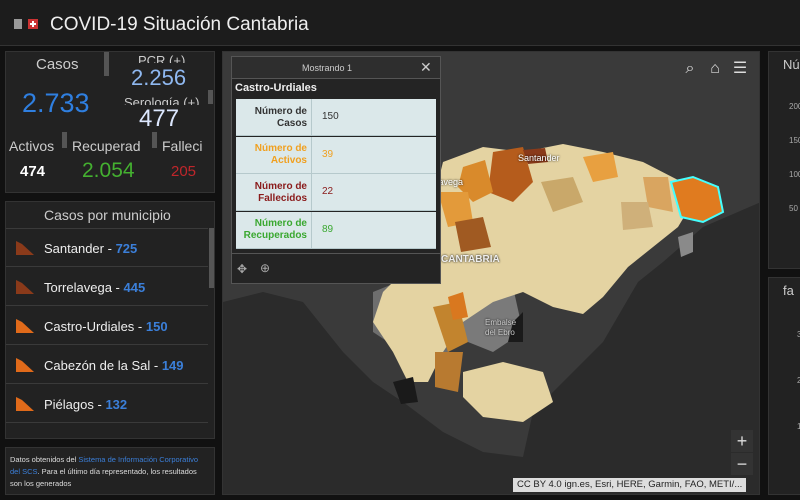  What do you see at coordinates (327, 68) in the screenshot?
I see `popup-header-text: Mostrando 1` at bounding box center [327, 68].